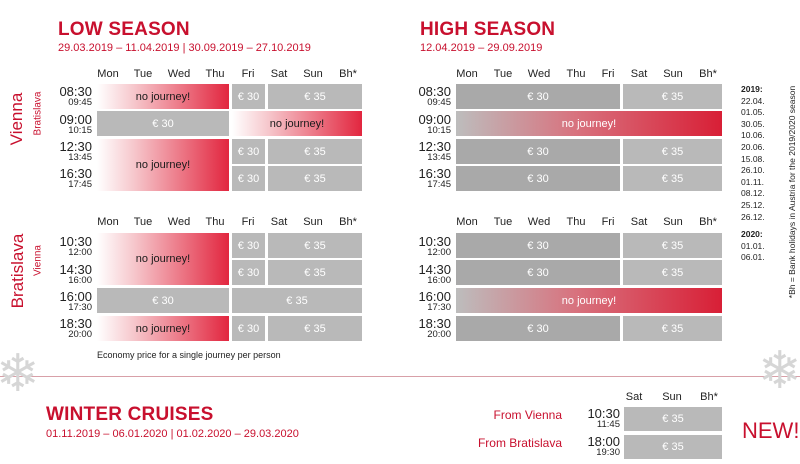 This screenshot has height=464, width=800. What do you see at coordinates (519, 443) in the screenshot?
I see `from-bratislava-label: From Bratislava` at bounding box center [519, 443].